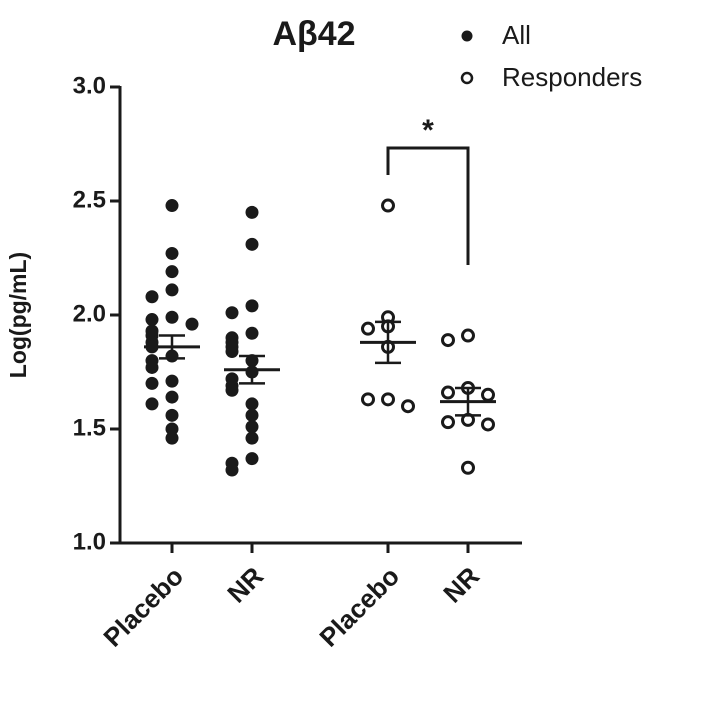 The image size is (710, 704). I want to click on significance-bracket, so click(428, 205).